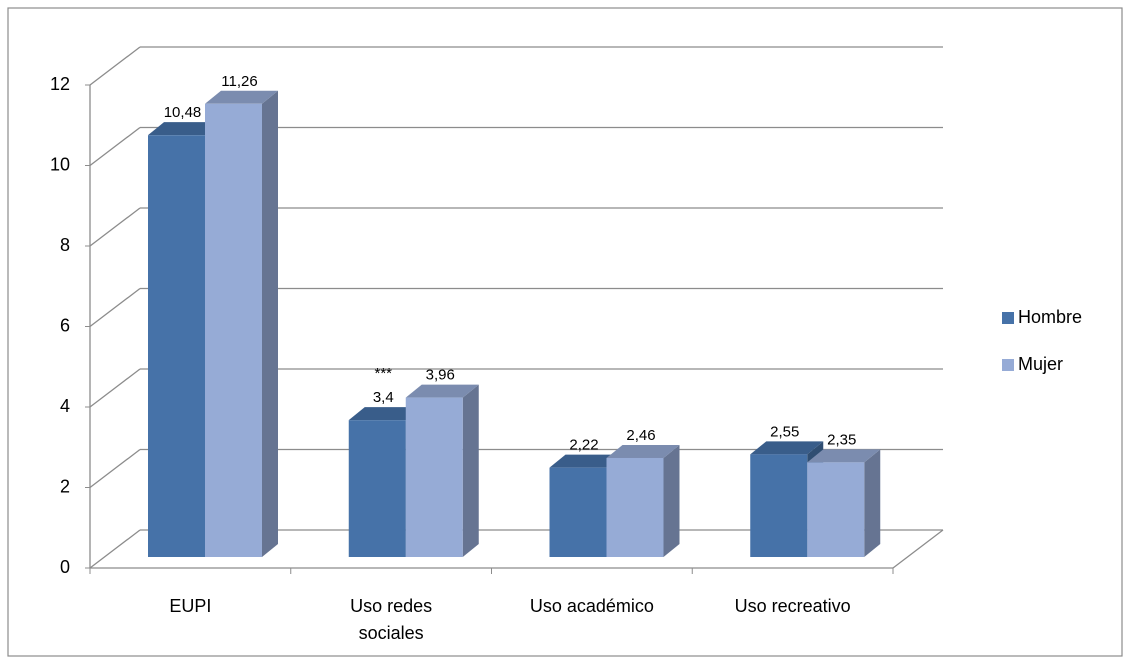 This screenshot has width=1131, height=664. I want to click on y-tick-label: 12, so click(60, 84).